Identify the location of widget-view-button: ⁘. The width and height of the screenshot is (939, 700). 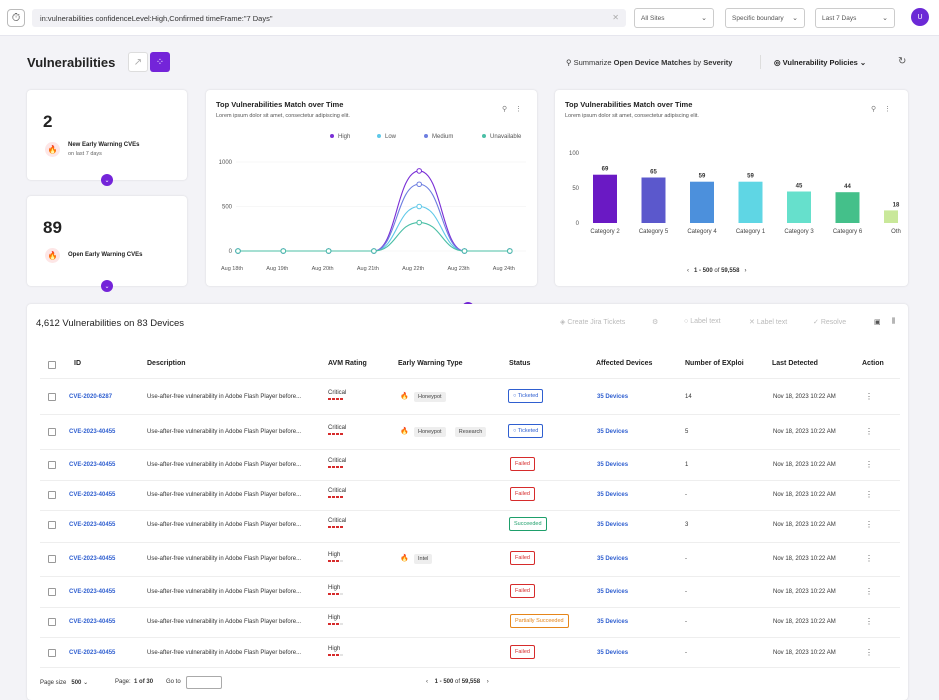
(160, 62).